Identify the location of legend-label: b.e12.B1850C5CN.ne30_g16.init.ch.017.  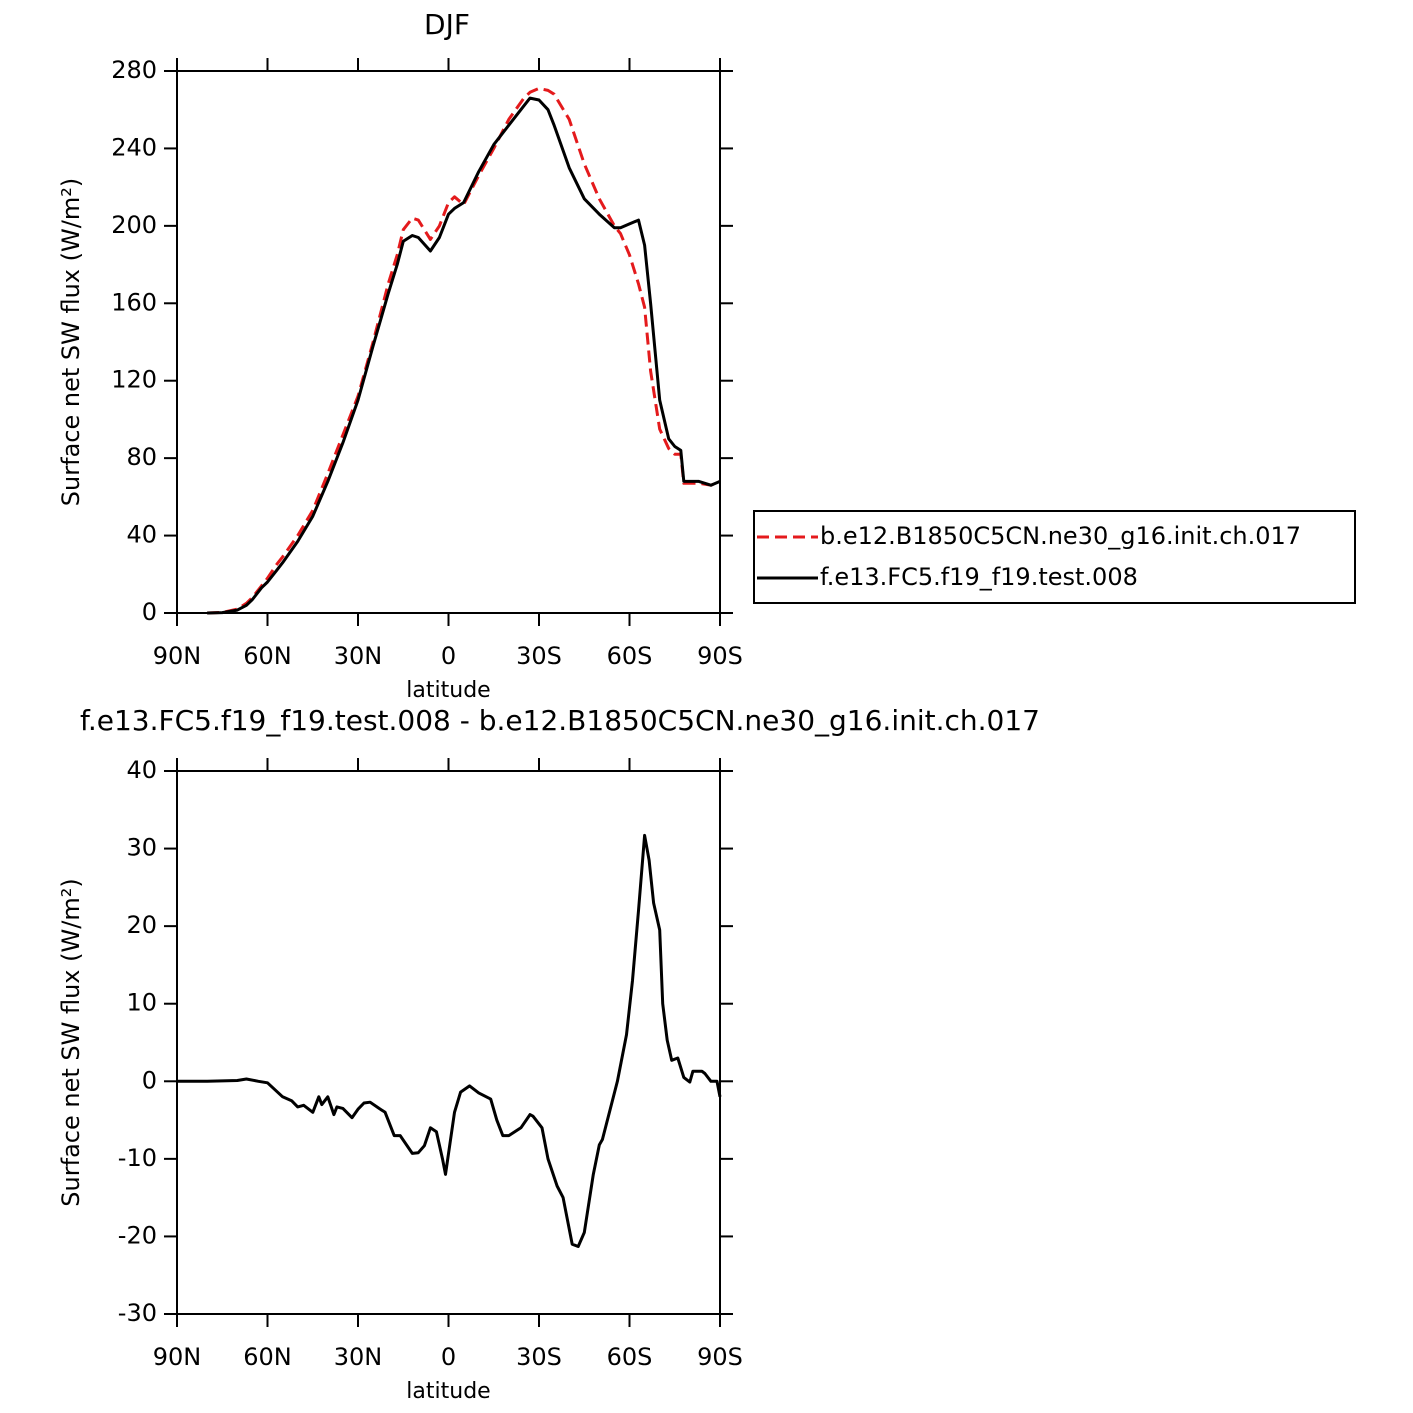
(1060, 536).